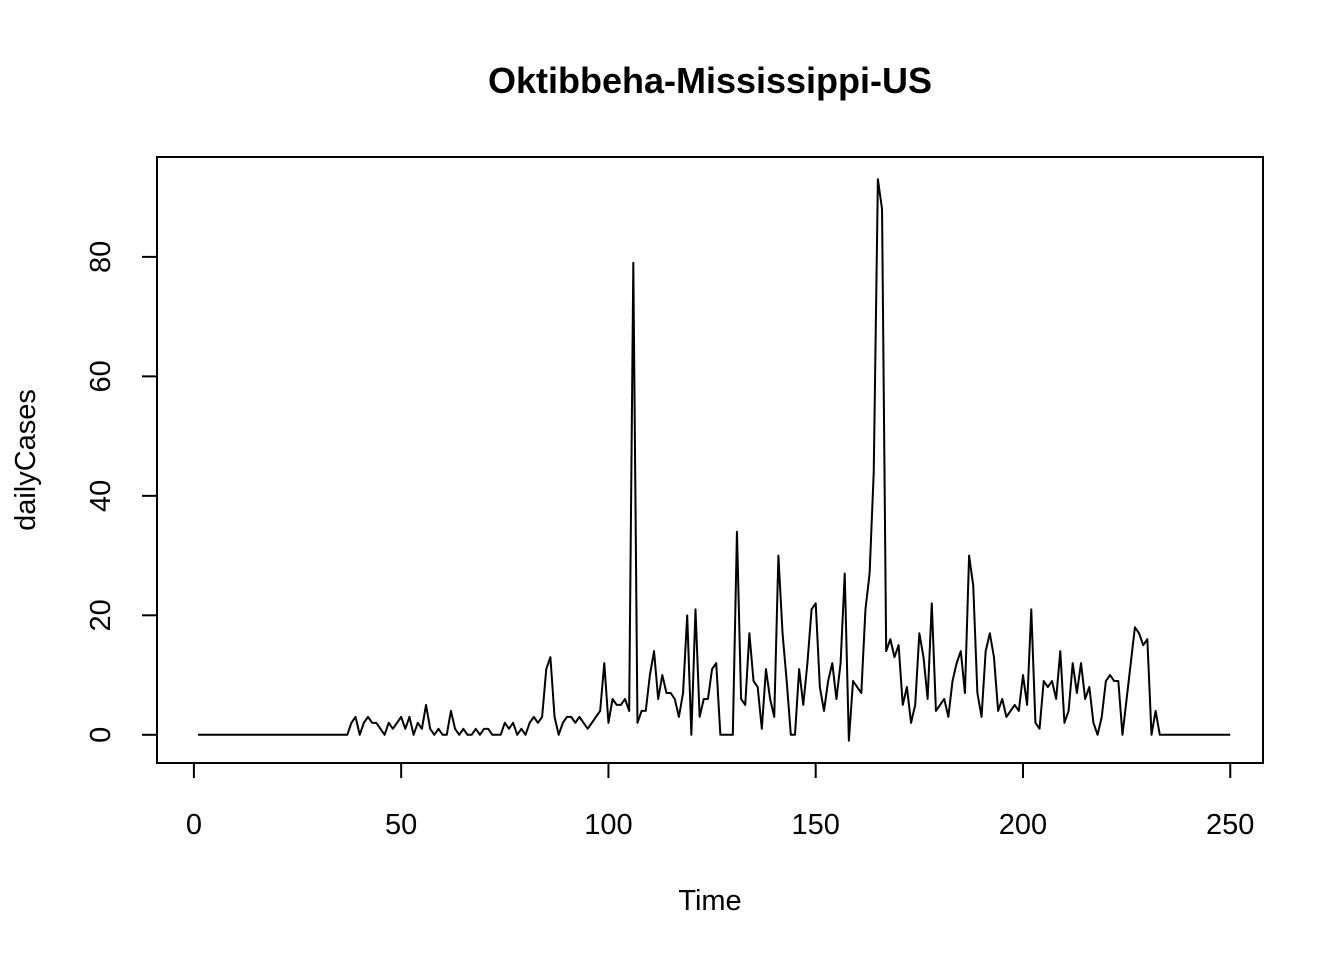  I want to click on x-tick-label: 0, so click(194, 825).